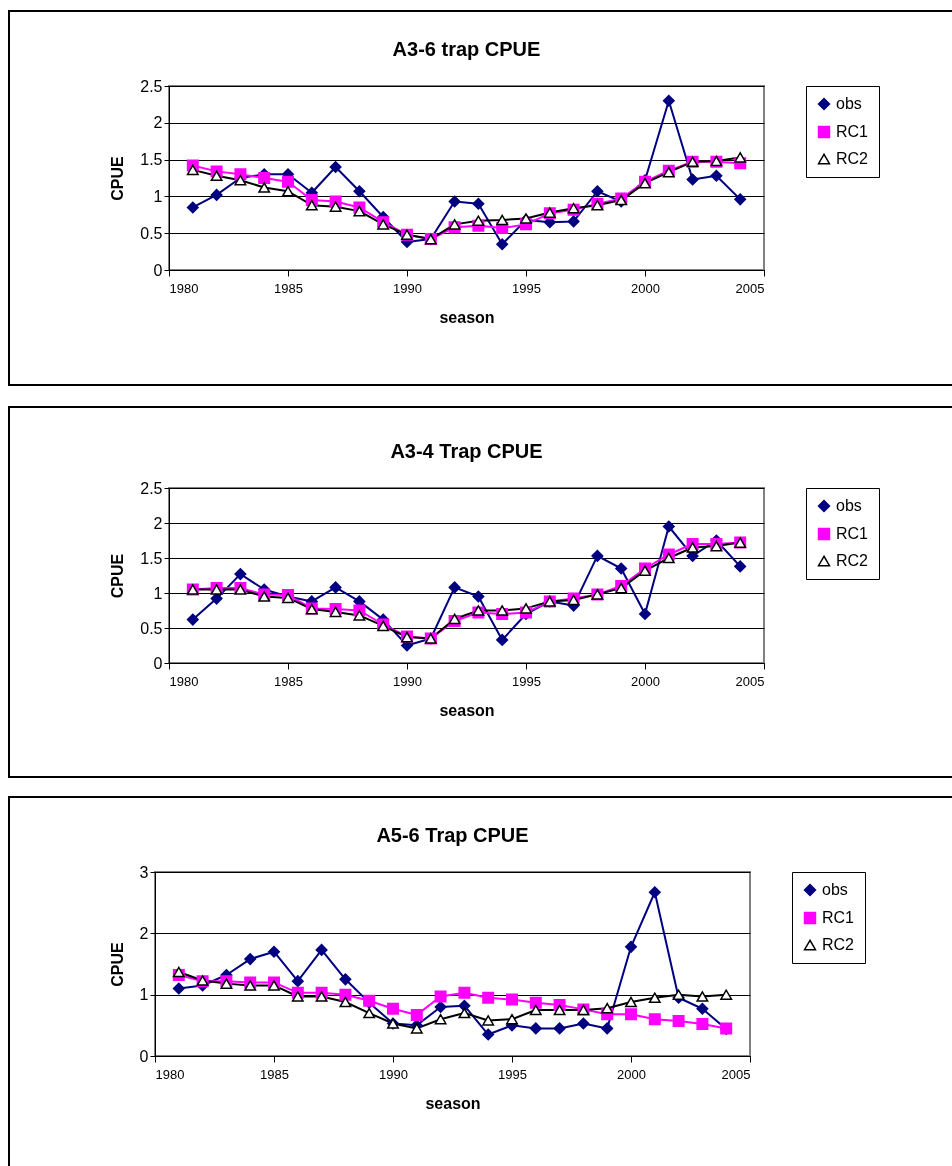 Image resolution: width=952 pixels, height=1166 pixels. Describe the element at coordinates (144, 872) in the screenshot. I see `y-tick-label: 3` at that location.